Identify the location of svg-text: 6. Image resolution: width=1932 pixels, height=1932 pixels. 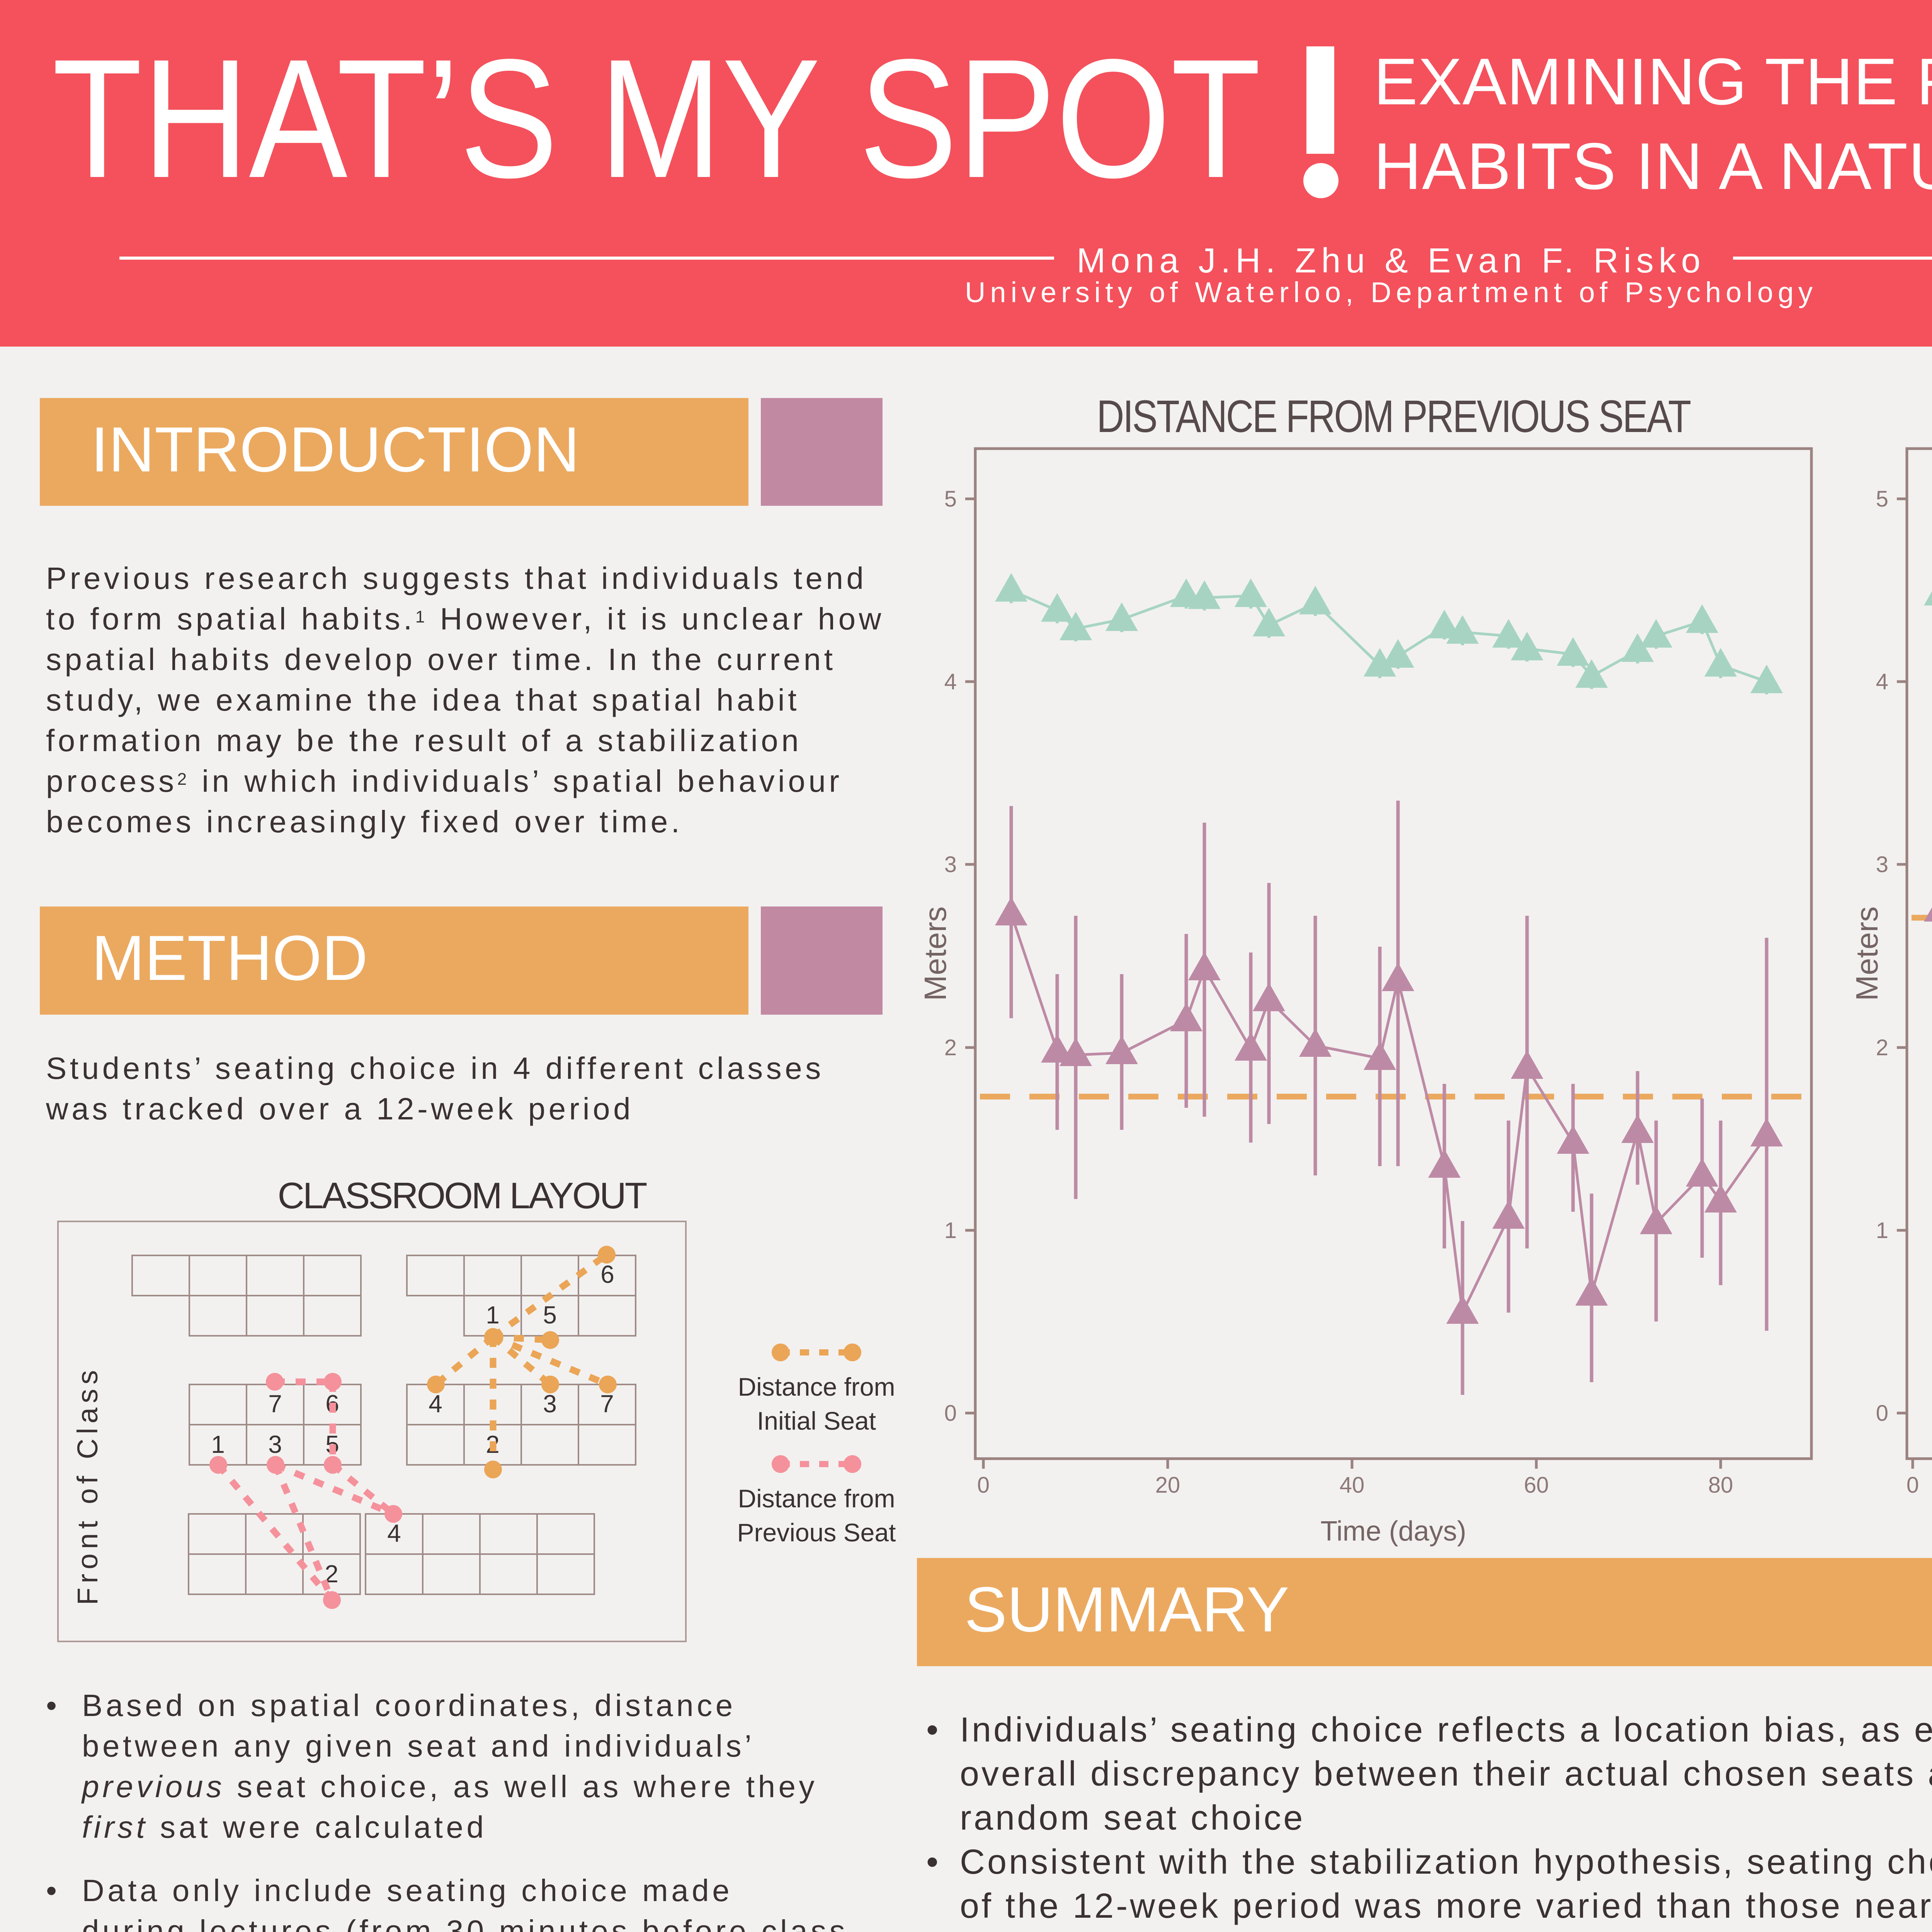
(607, 1274).